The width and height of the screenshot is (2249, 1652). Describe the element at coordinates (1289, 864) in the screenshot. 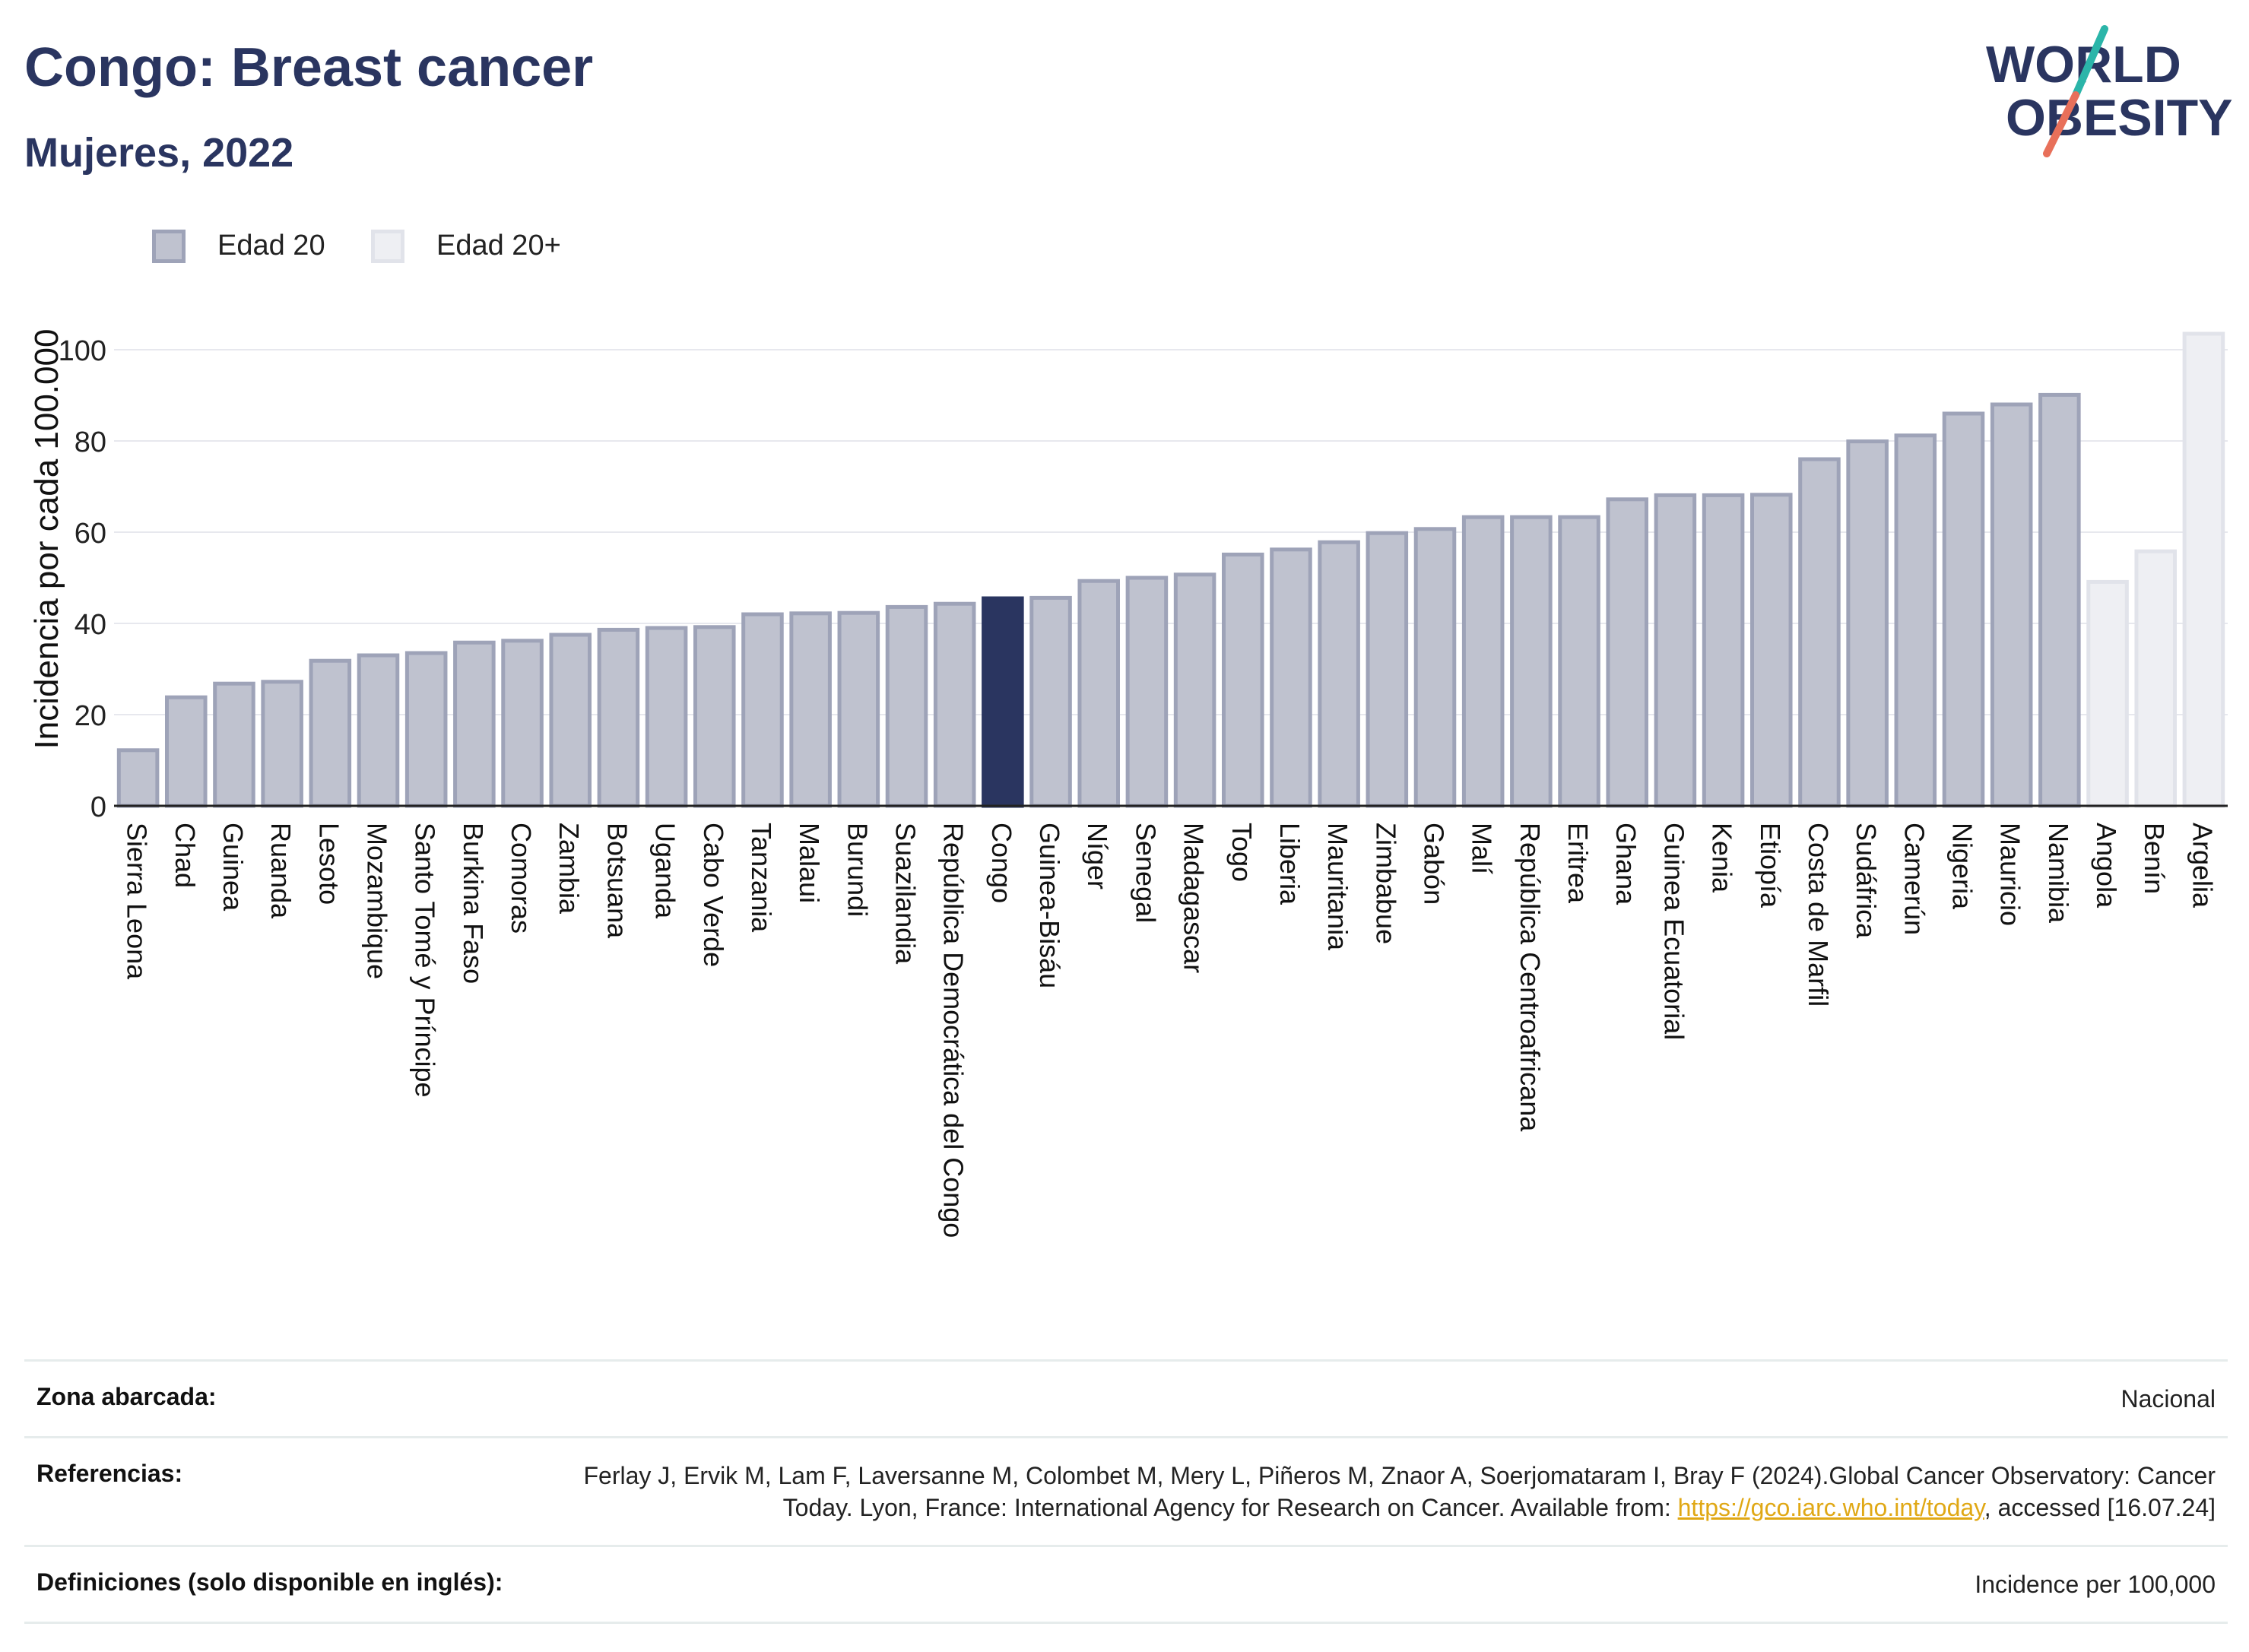

I see `x-tick-label: Liberia` at that location.